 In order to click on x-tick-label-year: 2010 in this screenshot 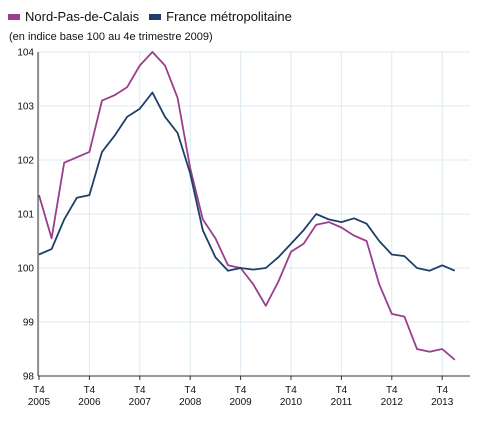, I will do `click(291, 402)`.